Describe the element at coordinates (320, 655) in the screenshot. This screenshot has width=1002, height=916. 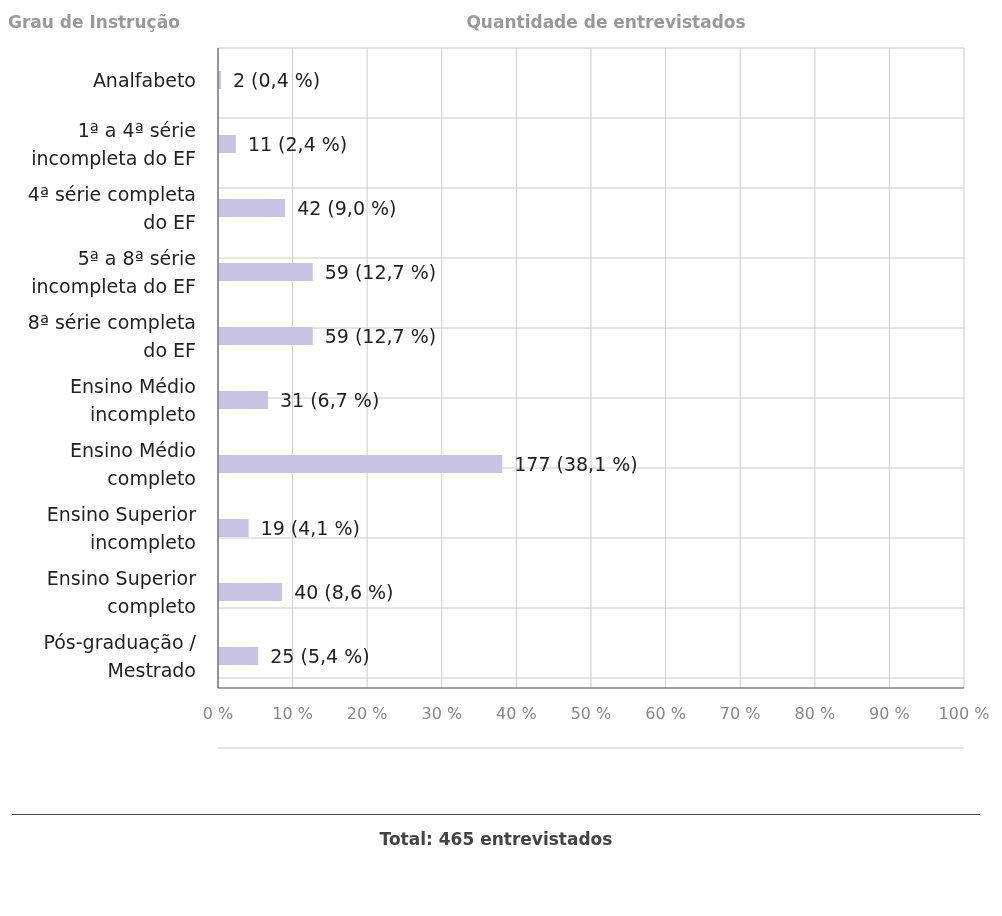
I see `data-label: 25 (5,4 %)` at that location.